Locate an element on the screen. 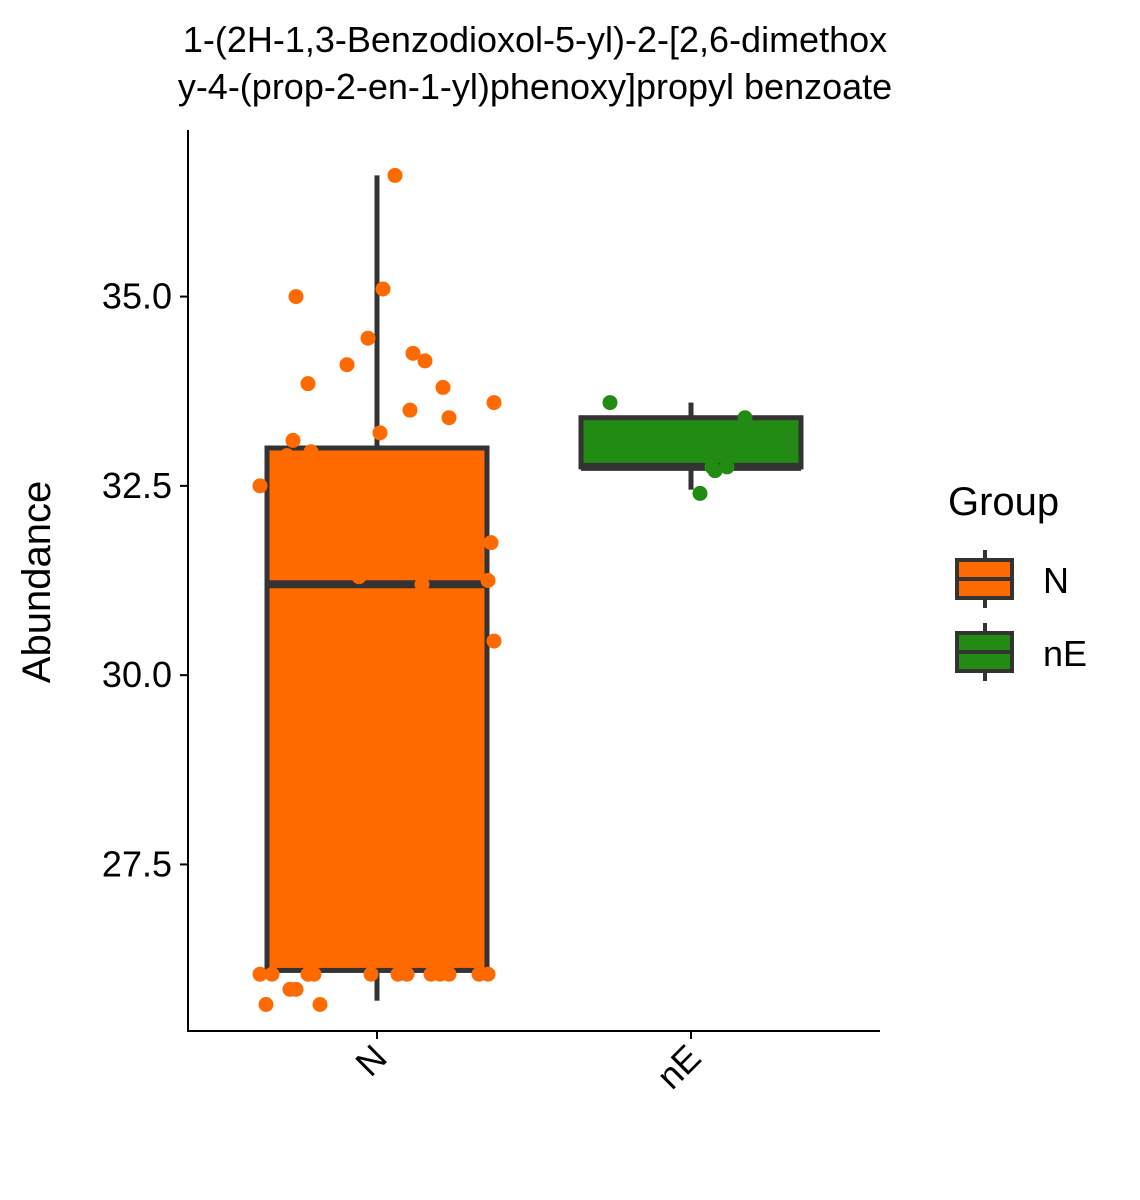  legend-item-nE: nE is located at coordinates (1021, 652).